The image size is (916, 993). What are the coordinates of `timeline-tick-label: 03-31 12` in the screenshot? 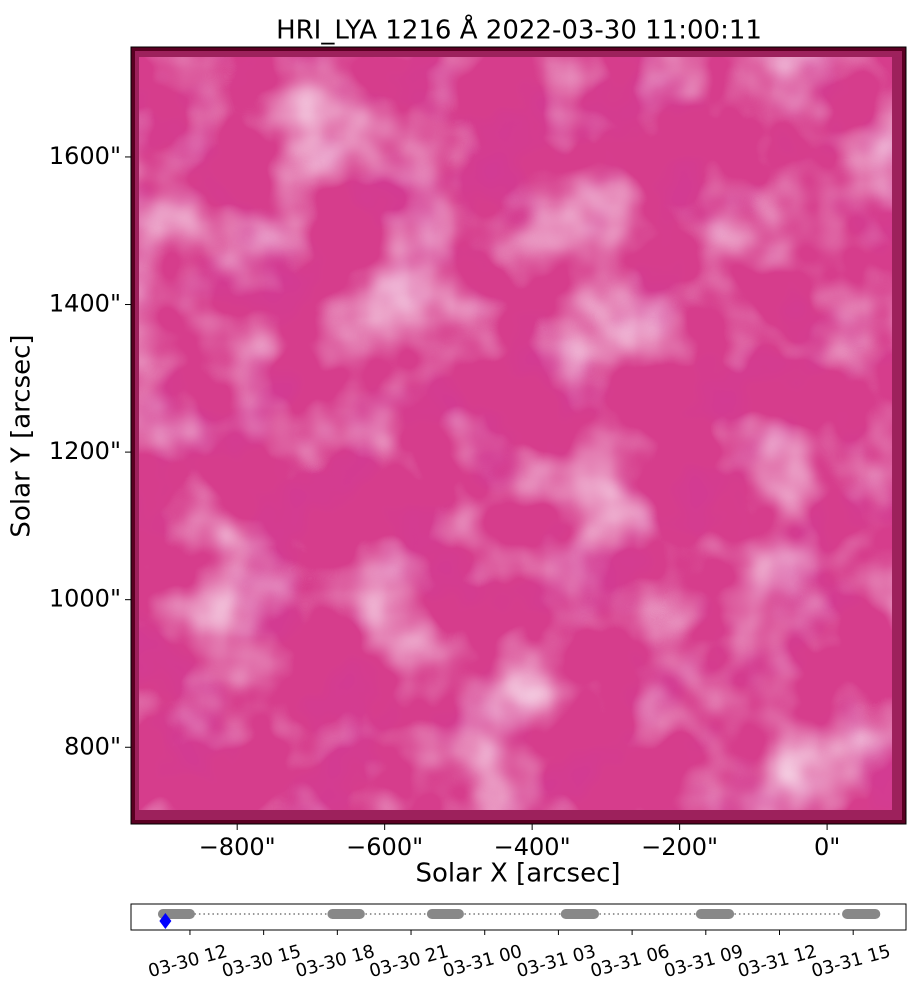 It's located at (778, 961).